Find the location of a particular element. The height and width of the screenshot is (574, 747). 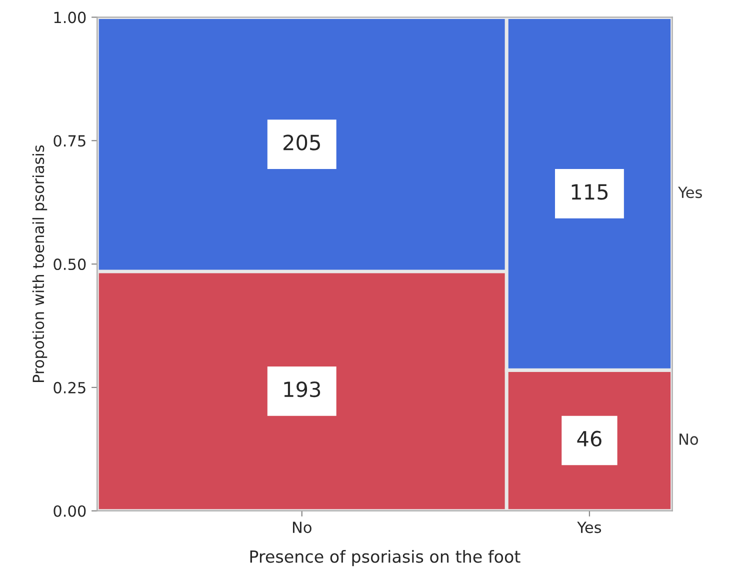

text: 115 is located at coordinates (590, 192).